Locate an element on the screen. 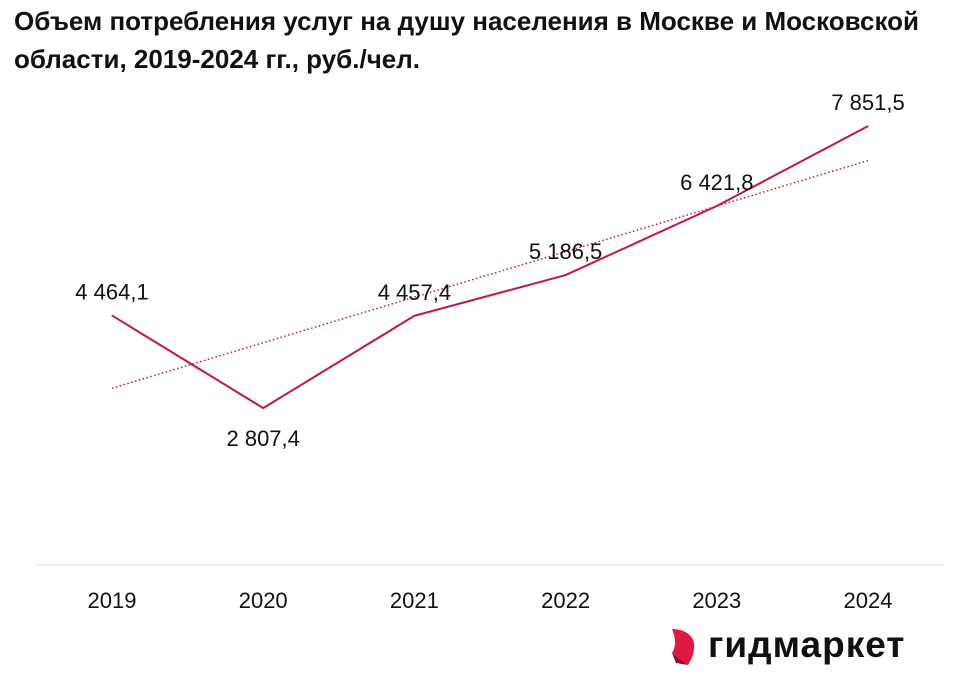 The height and width of the screenshot is (680, 976). data-label: 4 457,4 is located at coordinates (414, 292).